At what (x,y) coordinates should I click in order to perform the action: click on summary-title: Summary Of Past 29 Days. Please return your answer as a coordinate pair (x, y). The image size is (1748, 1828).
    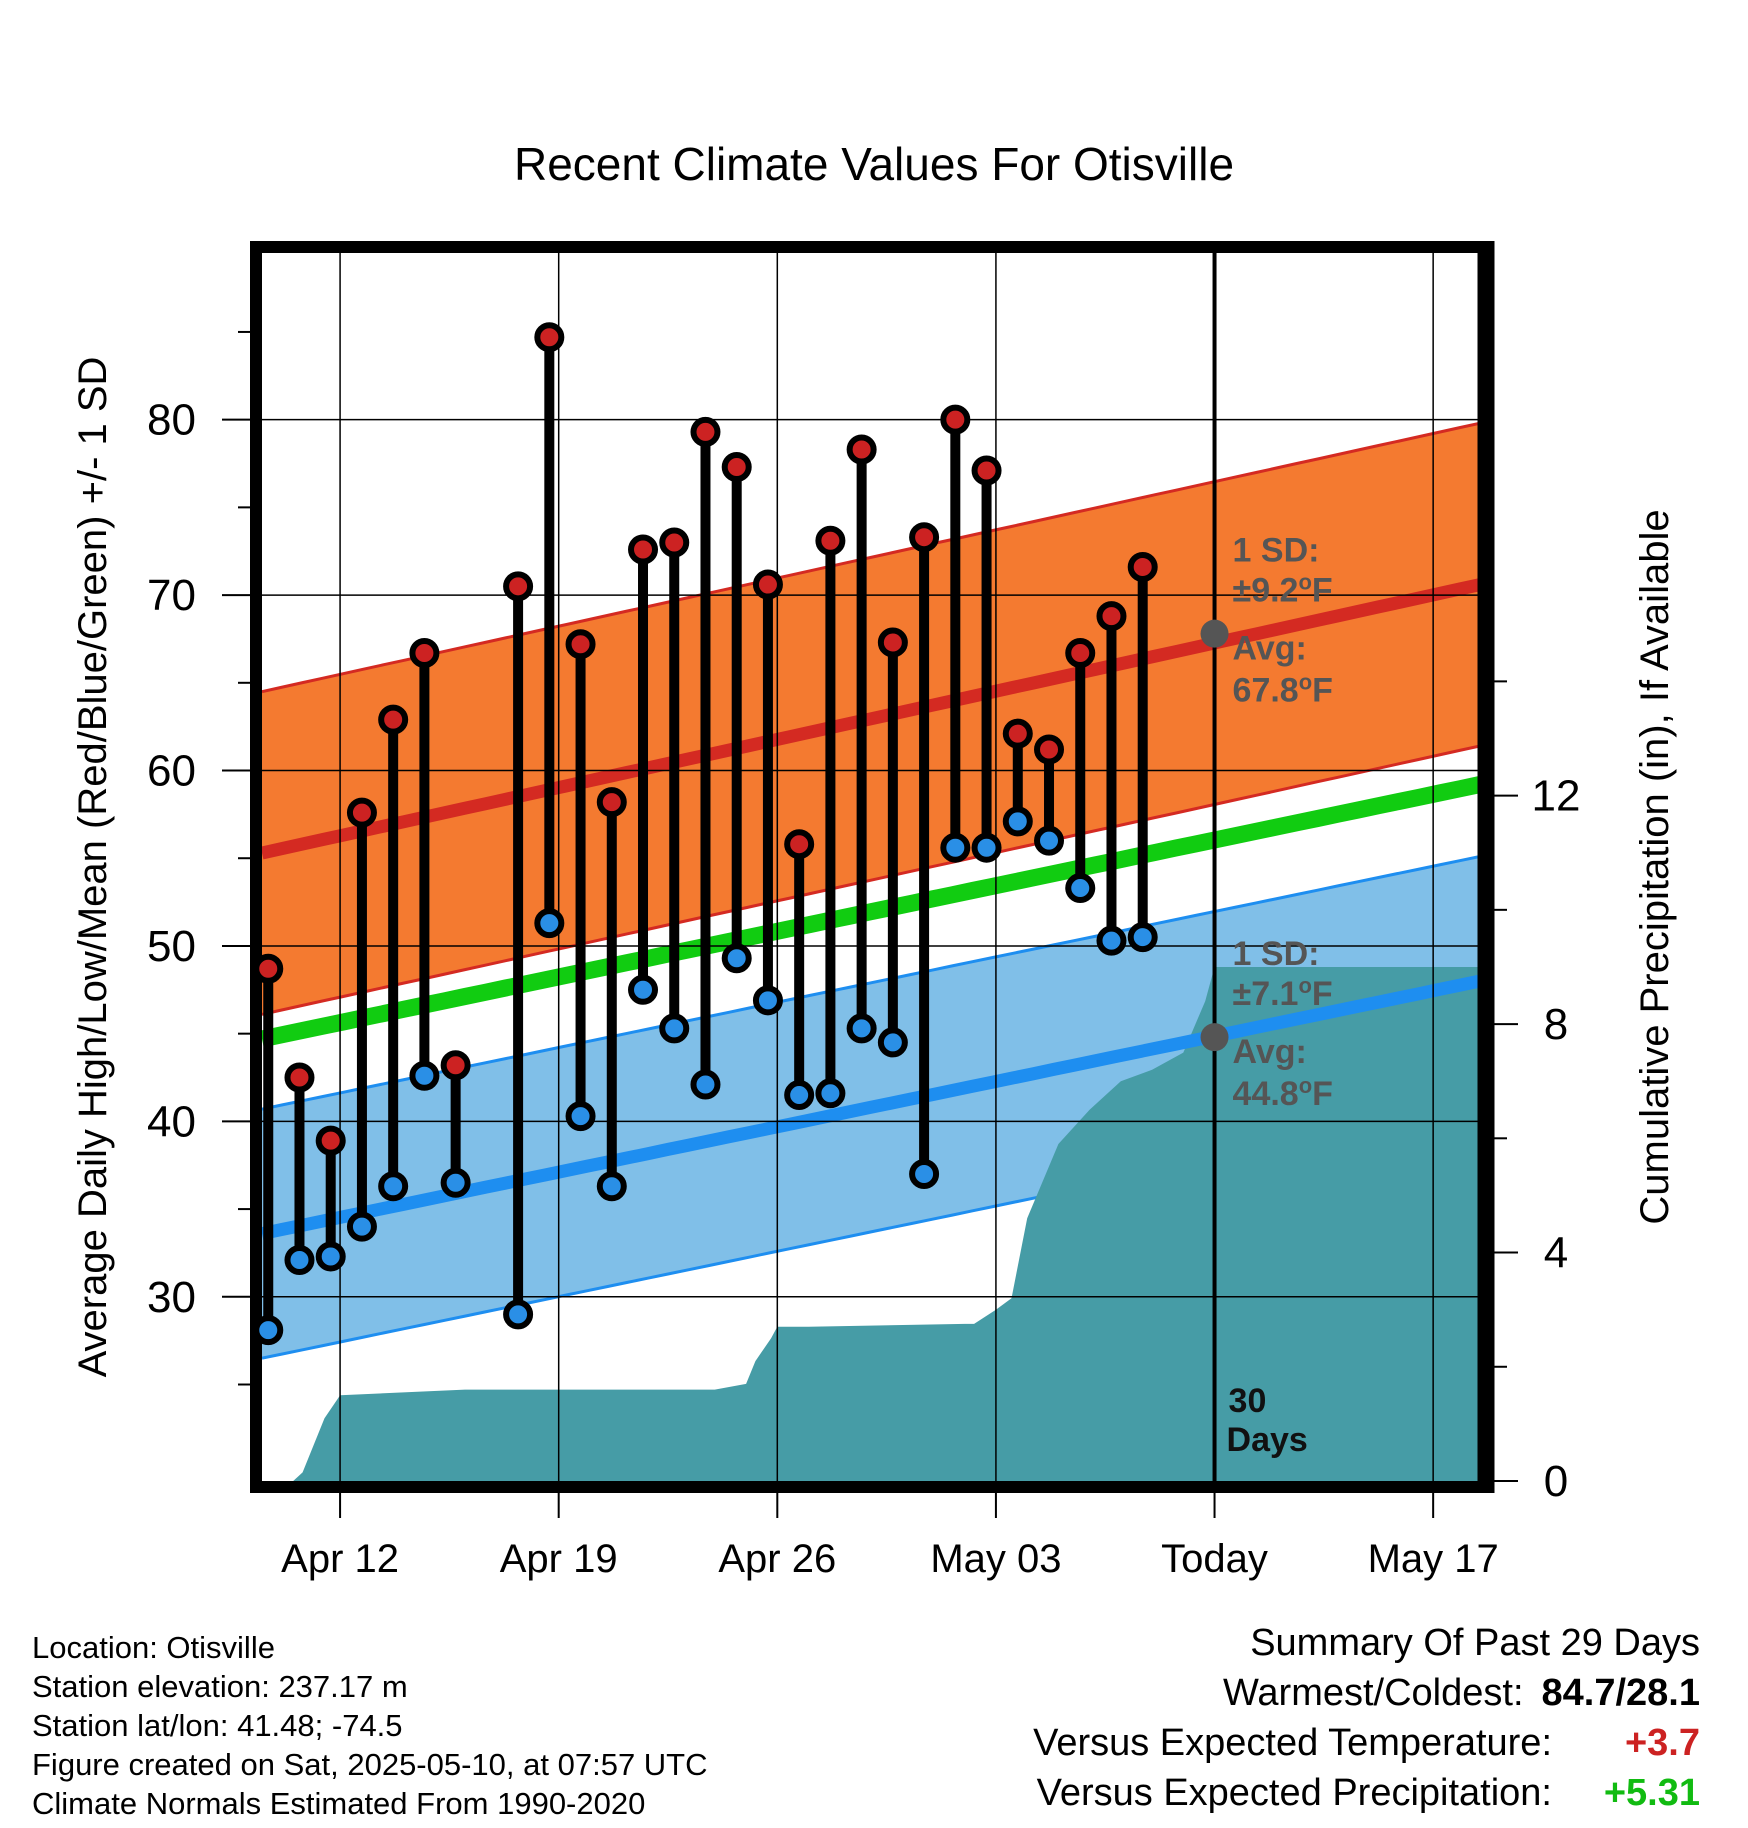
    Looking at the image, I should click on (1475, 1643).